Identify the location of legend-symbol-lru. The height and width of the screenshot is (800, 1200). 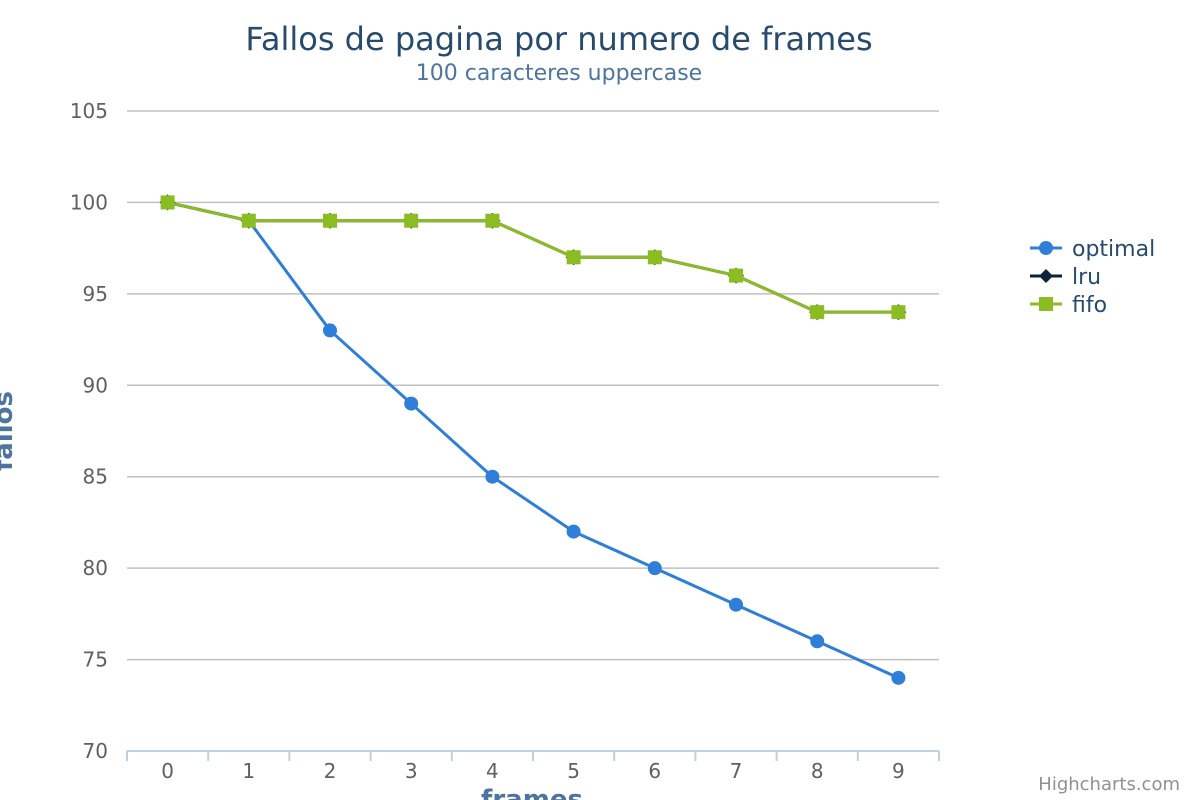
(1046, 276).